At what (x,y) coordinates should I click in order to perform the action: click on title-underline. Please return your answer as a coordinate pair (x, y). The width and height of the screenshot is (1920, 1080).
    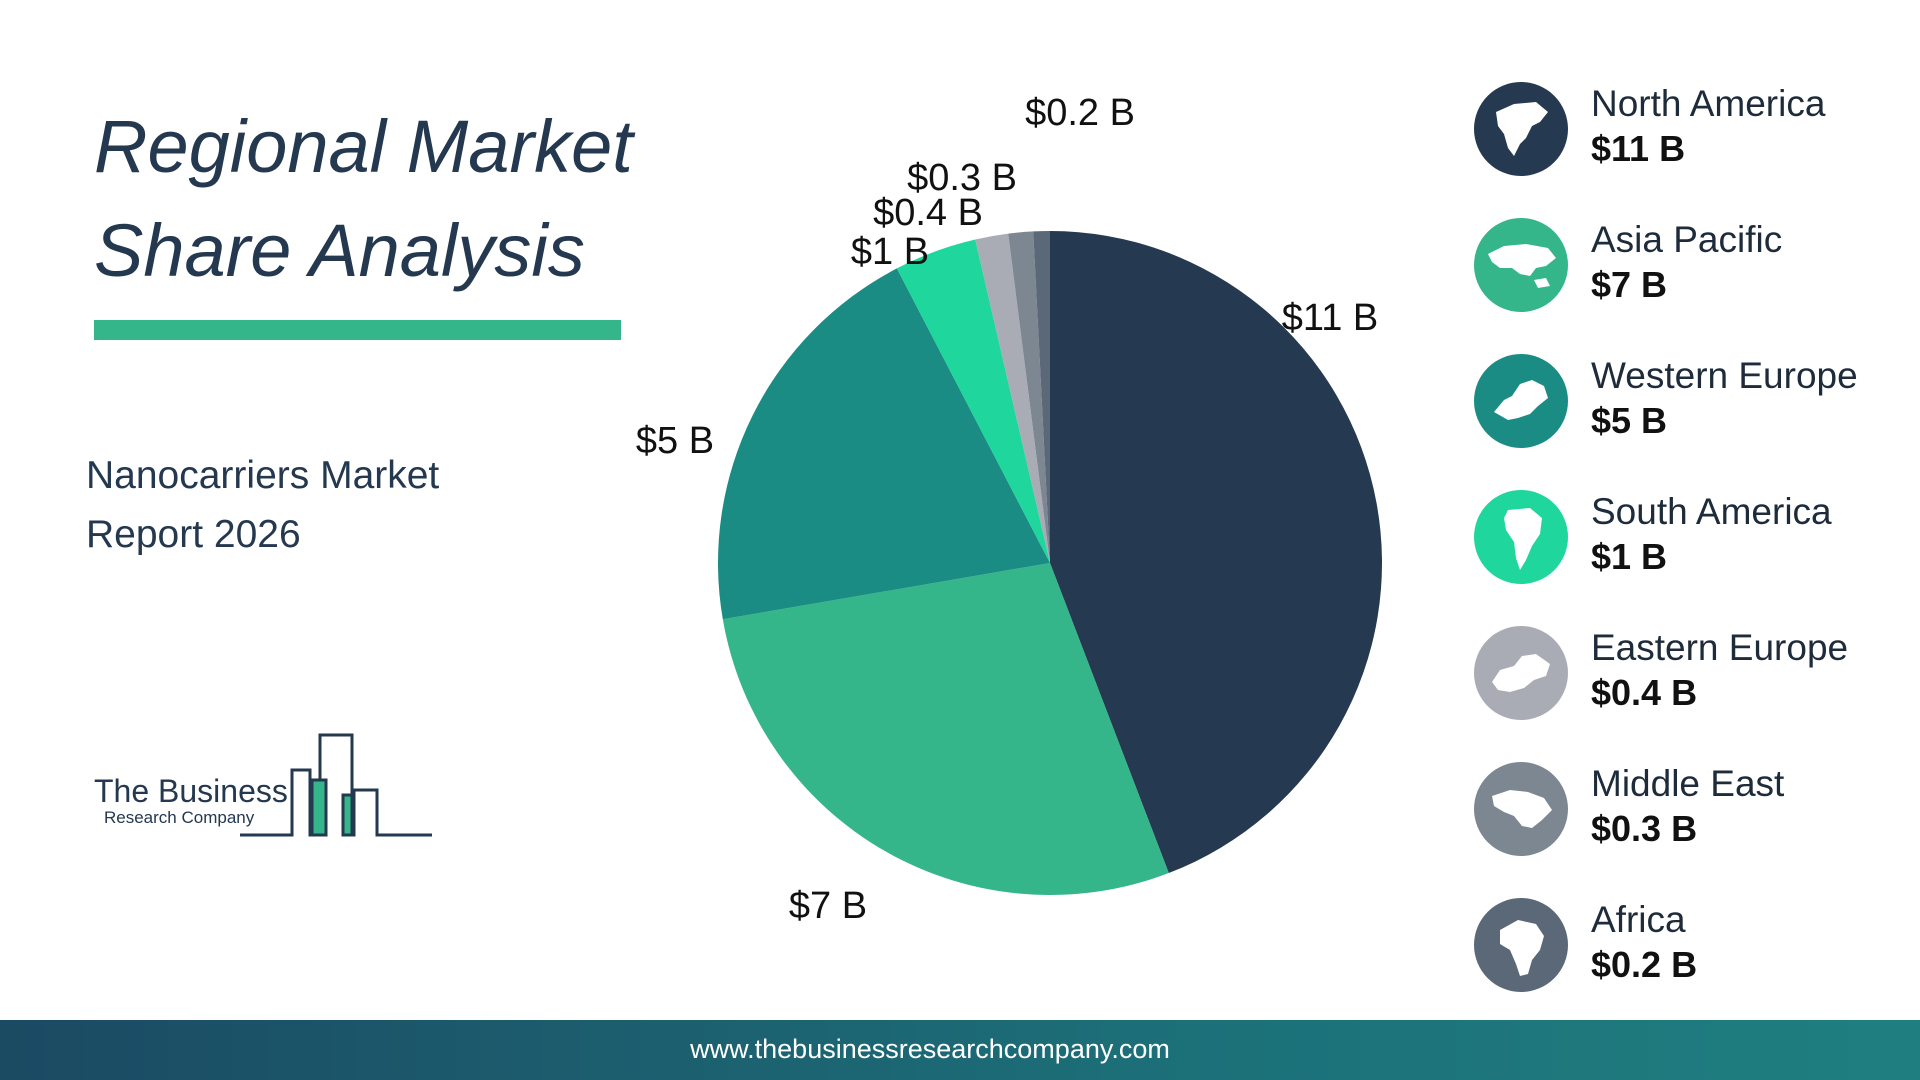
    Looking at the image, I should click on (357, 330).